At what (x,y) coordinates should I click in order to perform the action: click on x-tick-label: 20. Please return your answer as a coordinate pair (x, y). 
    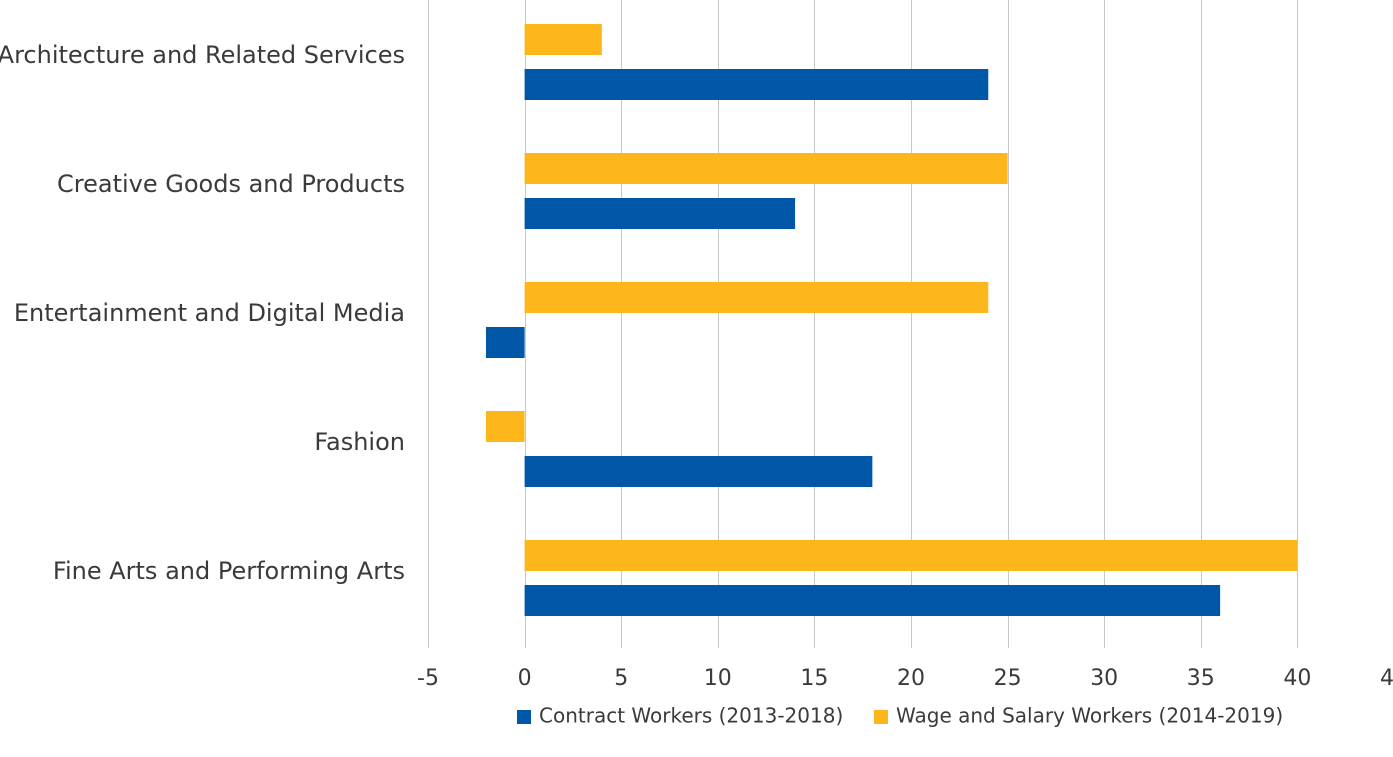
    Looking at the image, I should click on (911, 678).